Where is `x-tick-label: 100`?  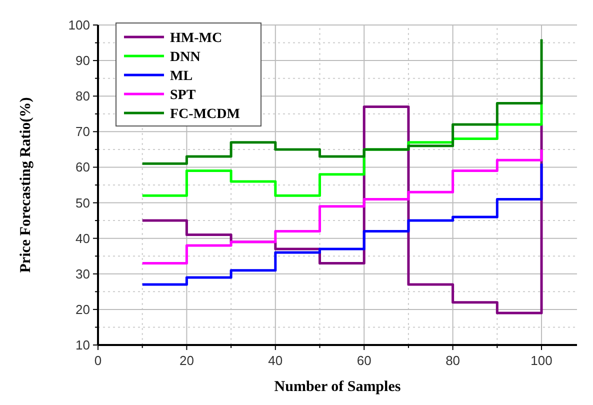
x-tick-label: 100 is located at coordinates (541, 360).